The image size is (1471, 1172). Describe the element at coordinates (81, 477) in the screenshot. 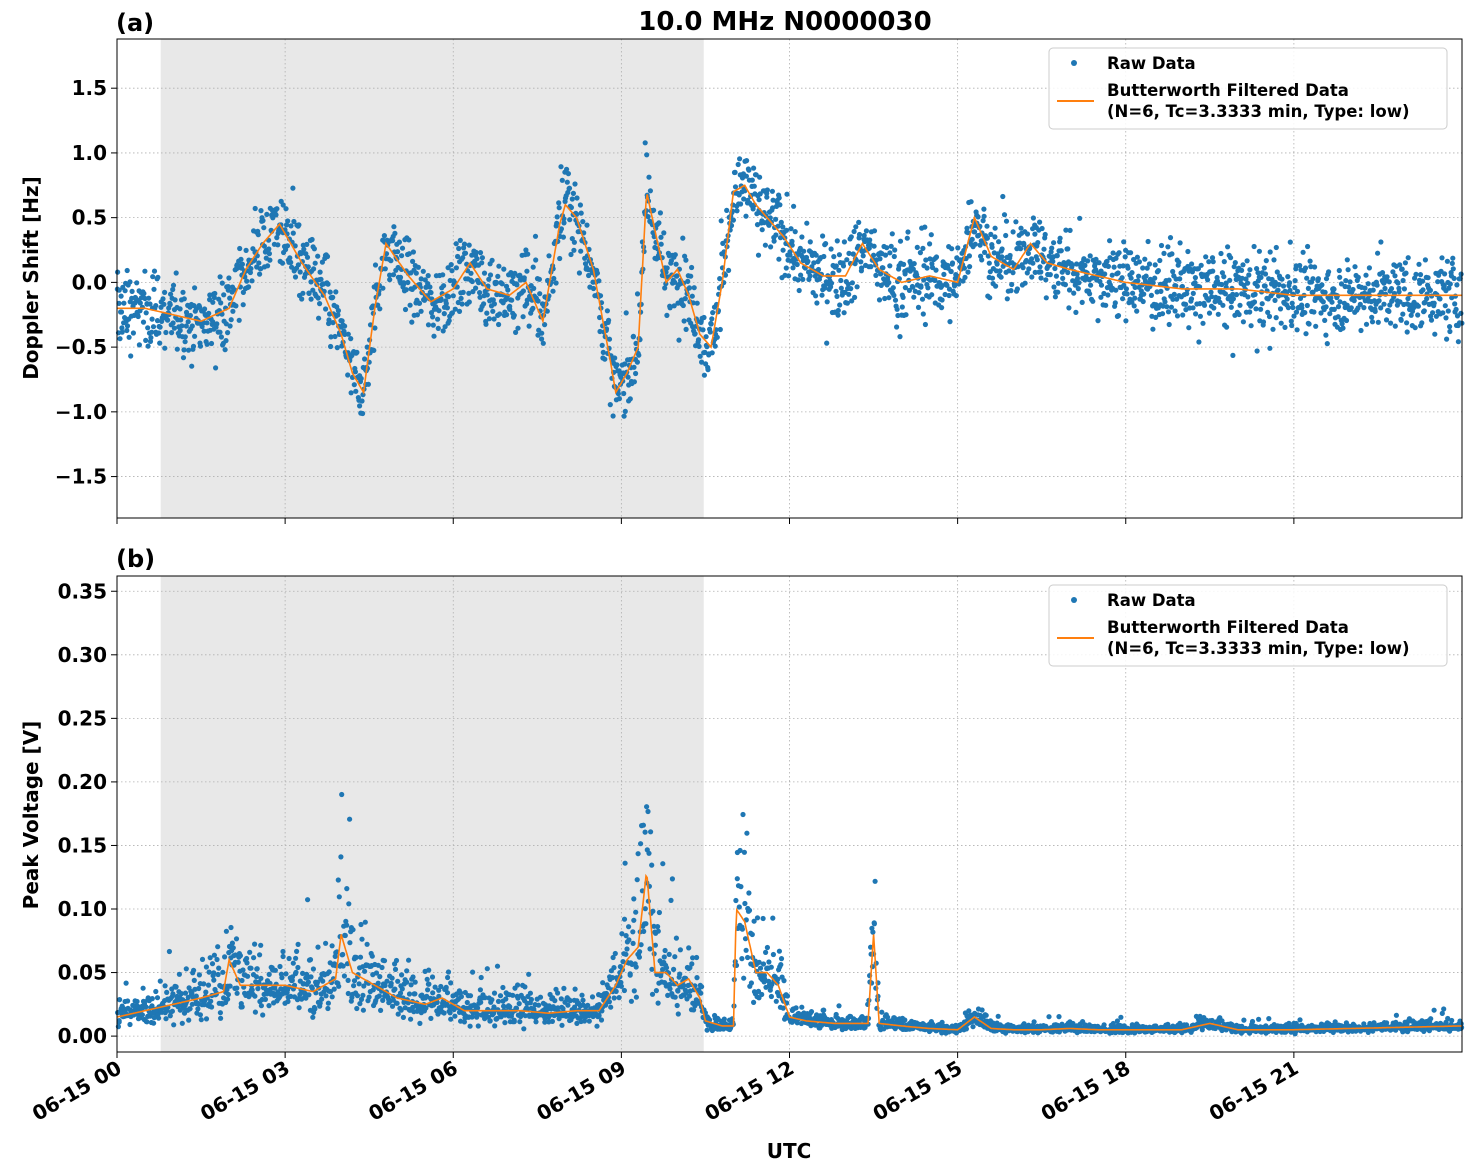

I see `doppler-ytick-label: −1.5` at that location.